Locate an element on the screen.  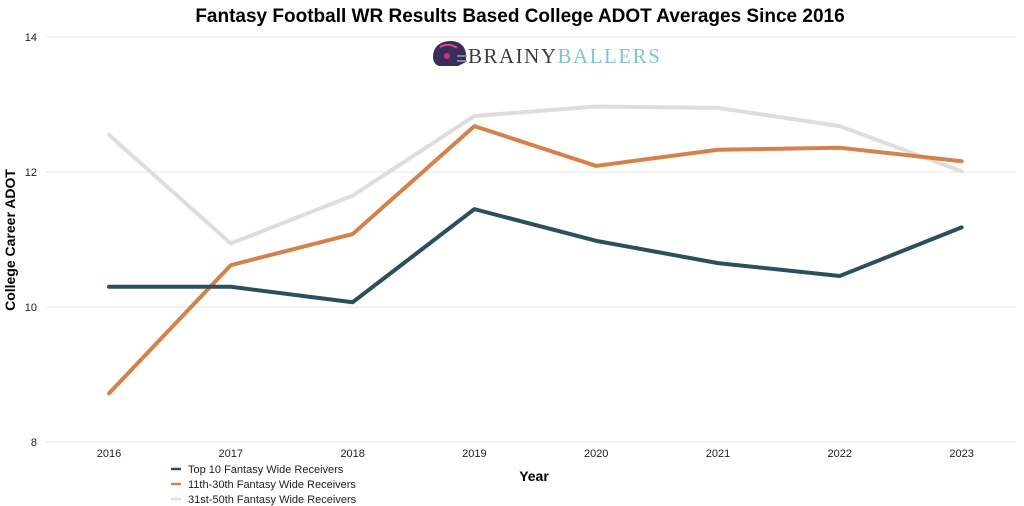
y-tick-label: 10 is located at coordinates (31, 308).